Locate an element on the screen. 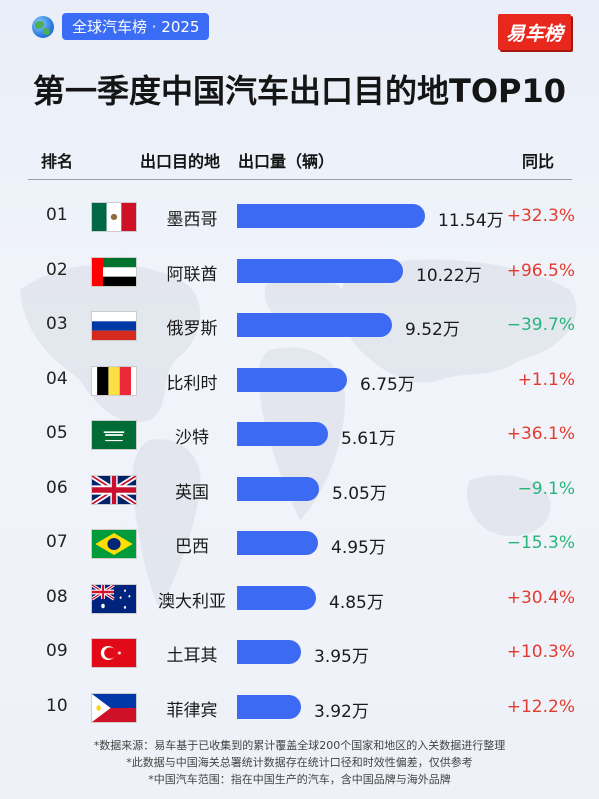  brand-logo: 易车榜 is located at coordinates (534, 32).